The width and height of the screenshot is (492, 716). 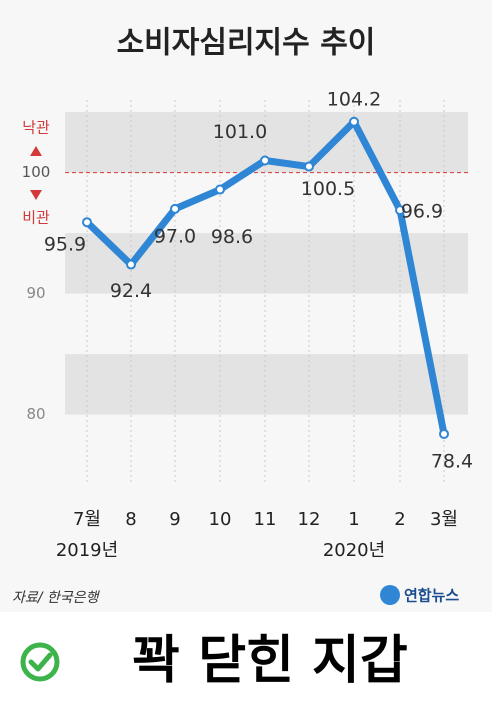 What do you see at coordinates (452, 461) in the screenshot?
I see `value-label: 78.4` at bounding box center [452, 461].